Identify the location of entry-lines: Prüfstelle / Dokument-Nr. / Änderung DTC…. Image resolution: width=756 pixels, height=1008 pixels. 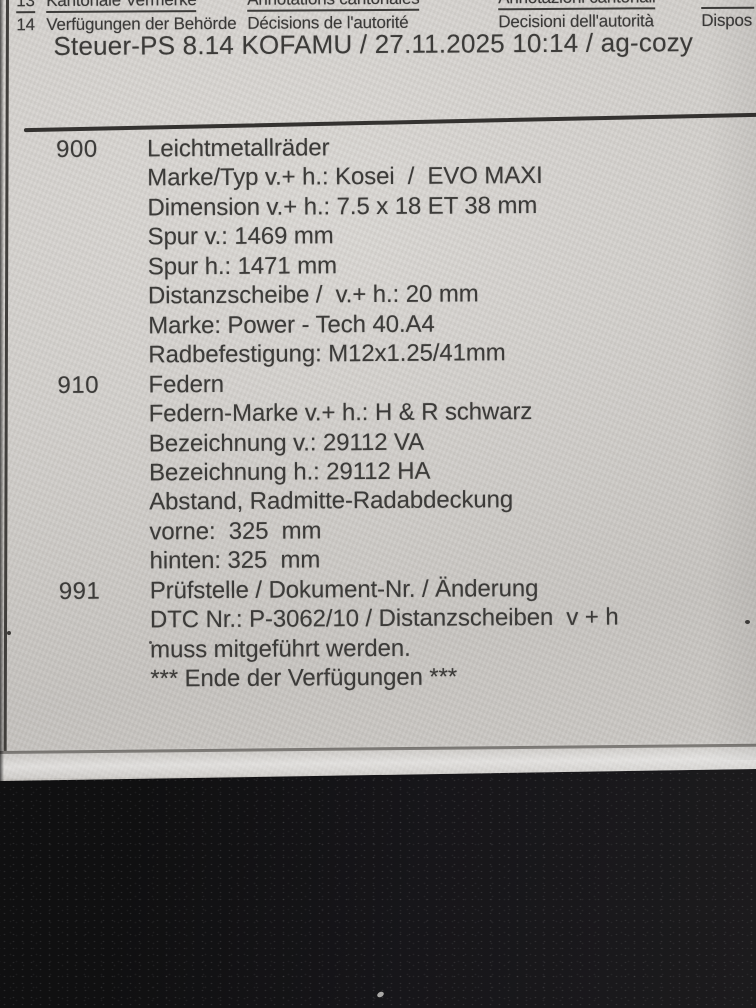
(453, 633).